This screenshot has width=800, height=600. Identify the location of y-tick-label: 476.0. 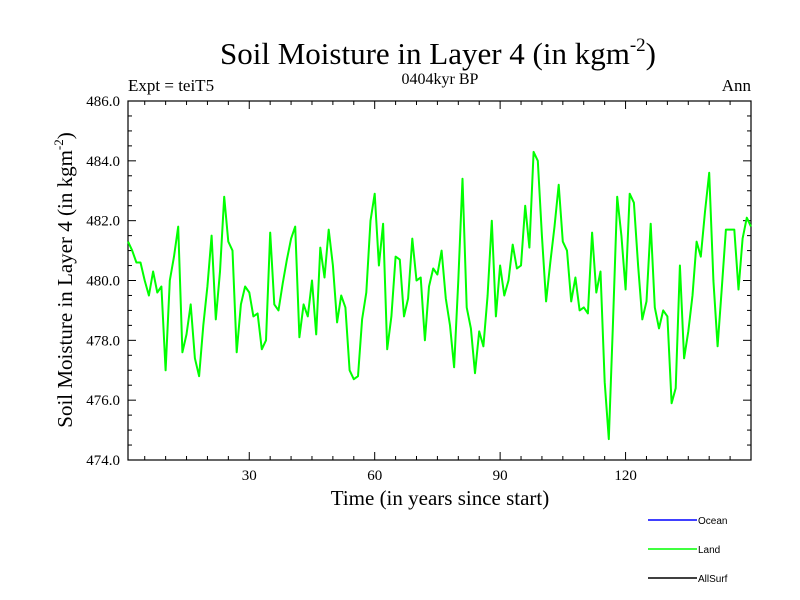
(103, 401).